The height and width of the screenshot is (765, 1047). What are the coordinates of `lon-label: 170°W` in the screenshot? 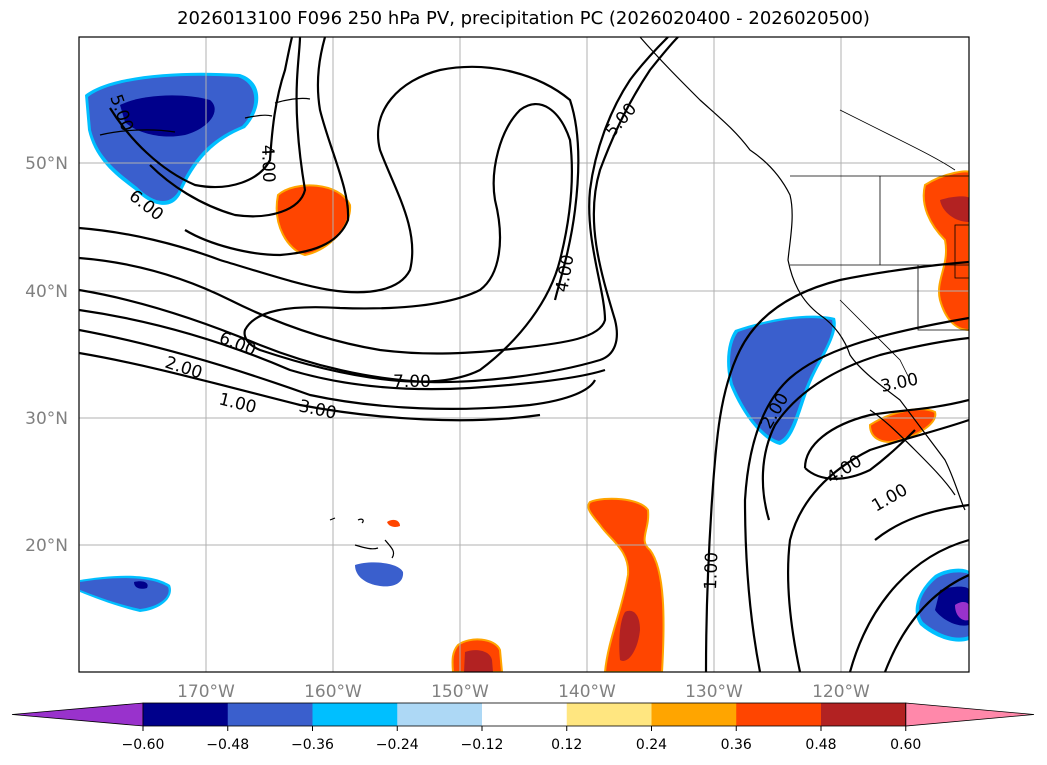 It's located at (206, 692).